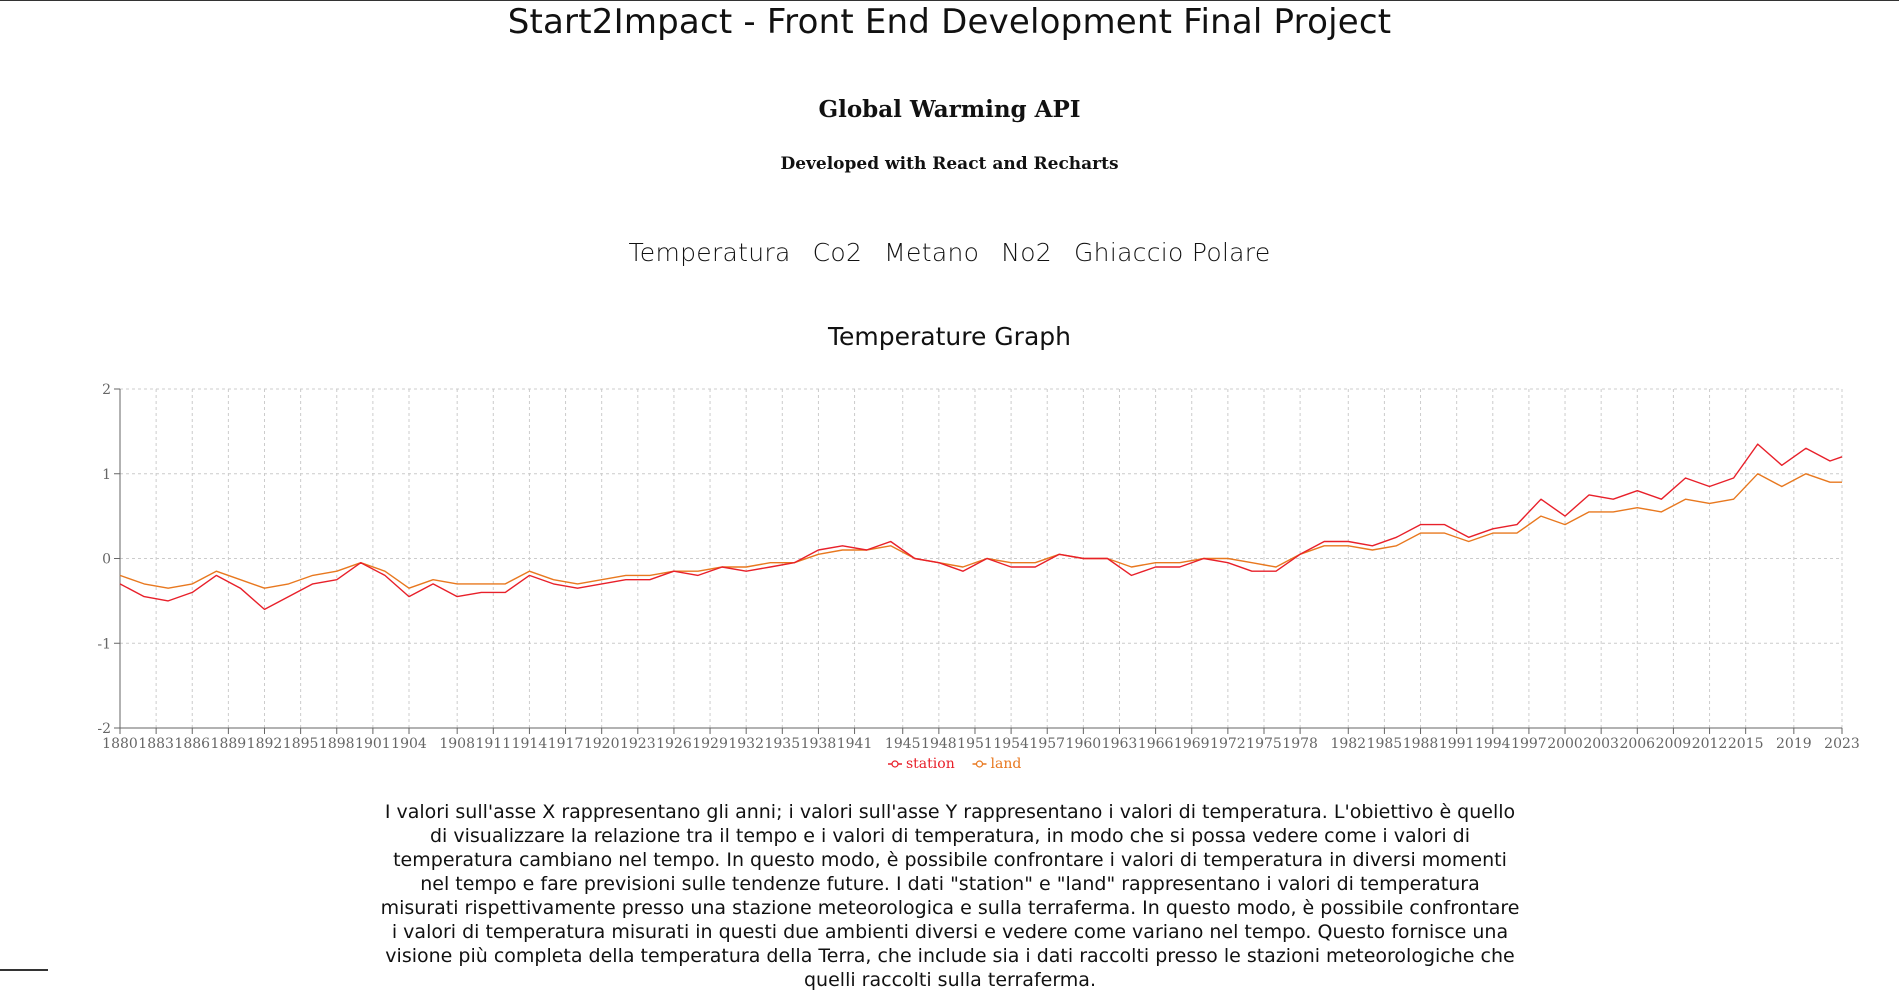 This screenshot has height=992, width=1899. What do you see at coordinates (1674, 744) in the screenshot?
I see `x-tick-label: 2009` at bounding box center [1674, 744].